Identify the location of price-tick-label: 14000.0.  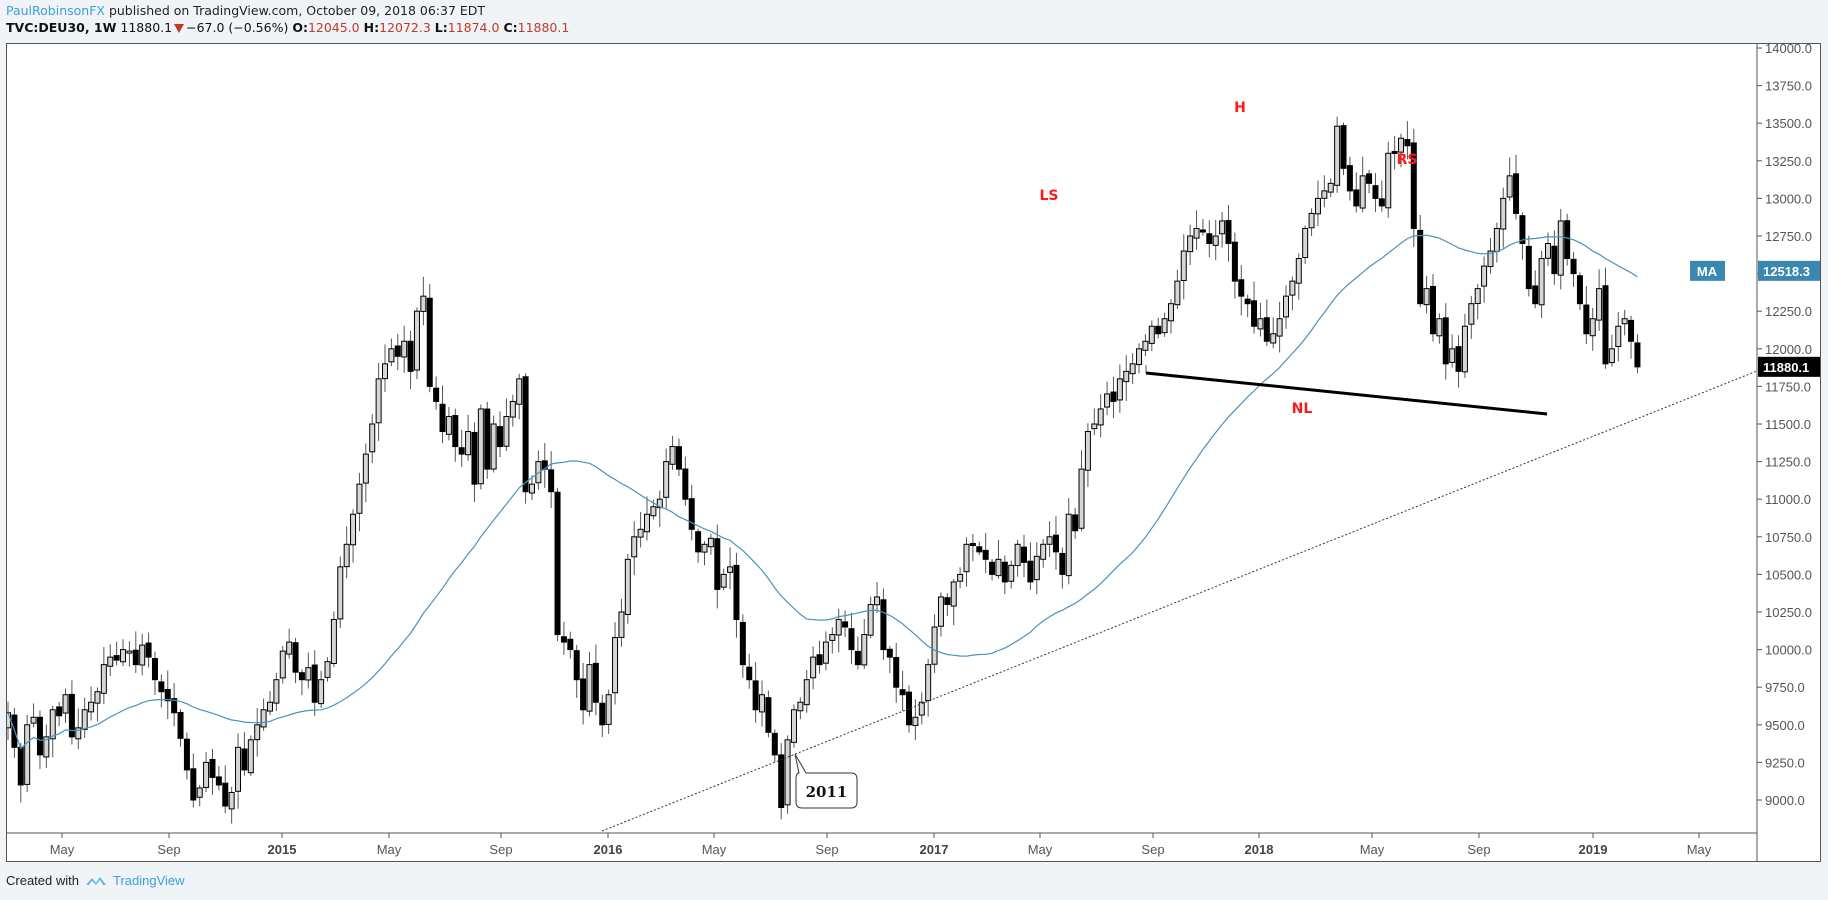
(1788, 48).